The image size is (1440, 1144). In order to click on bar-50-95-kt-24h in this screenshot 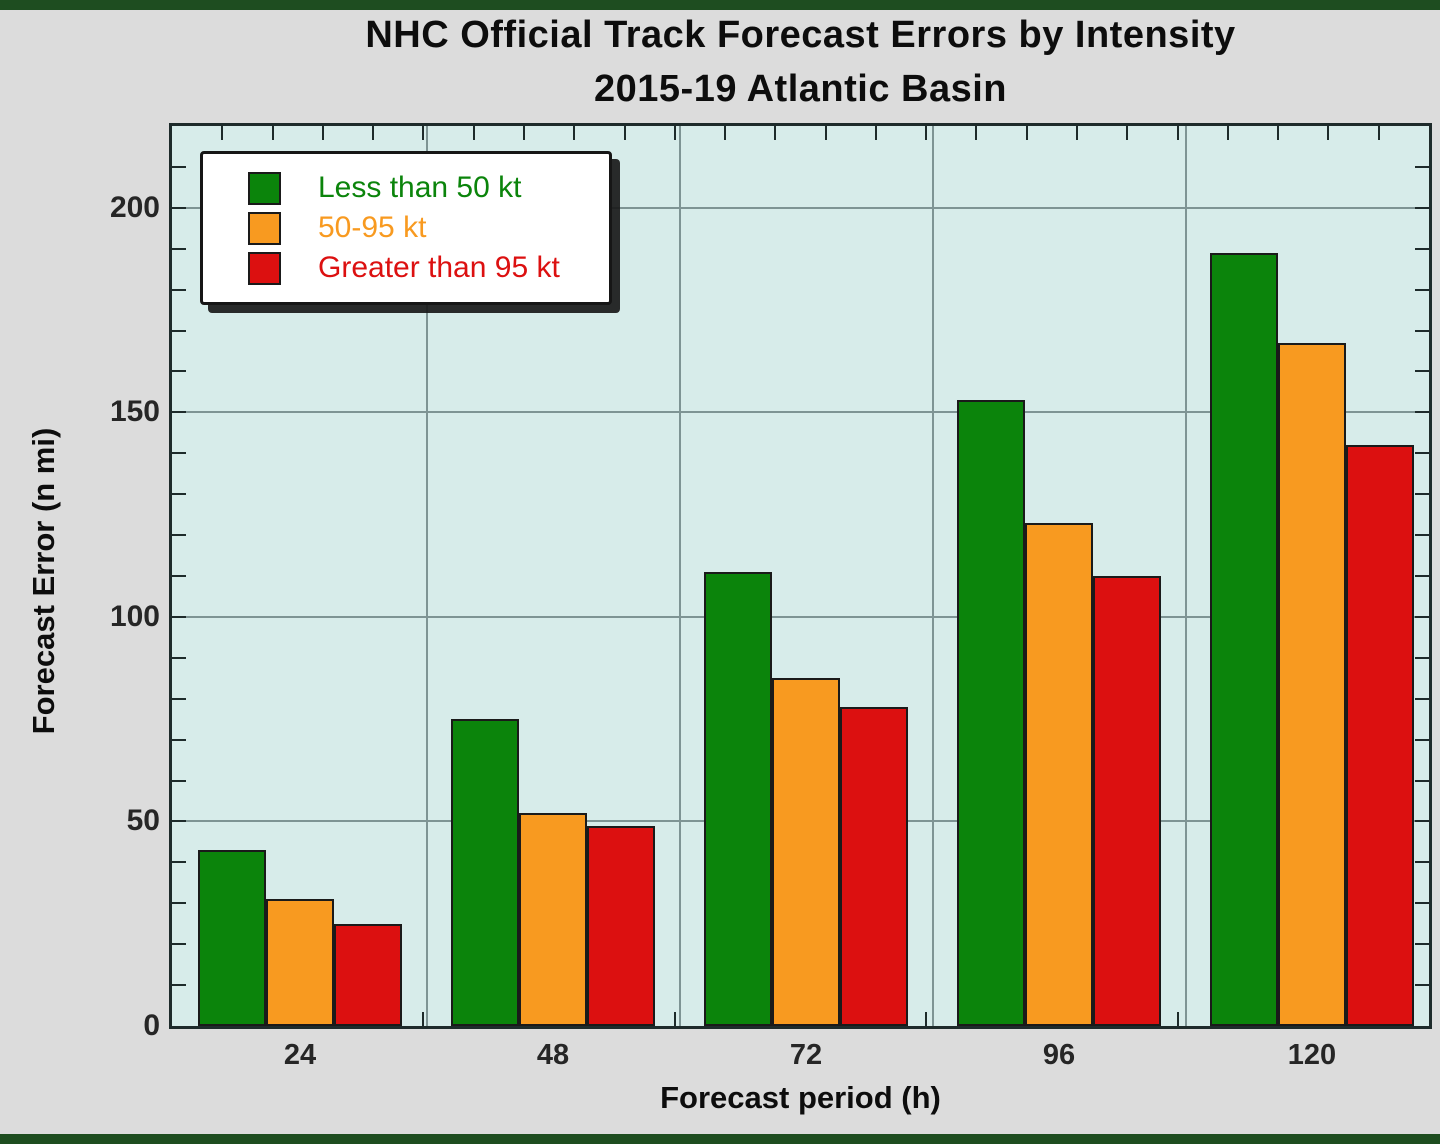, I will do `click(300, 962)`.